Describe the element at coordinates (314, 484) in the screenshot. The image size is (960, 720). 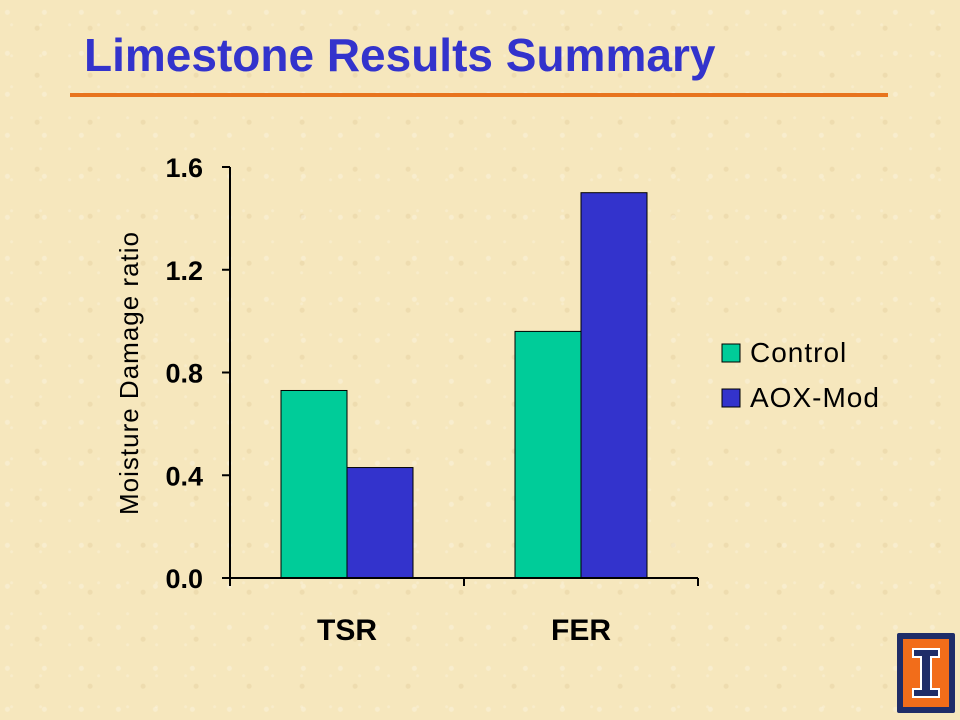
I see `bar-control-tsr` at that location.